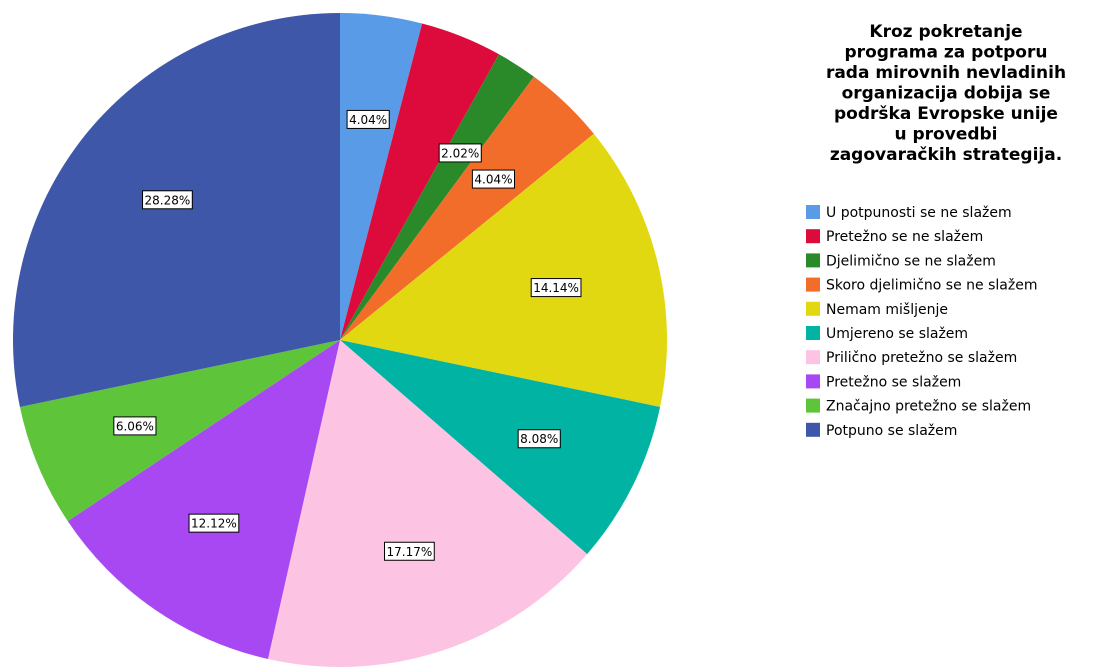 The height and width of the screenshot is (671, 1093). I want to click on data-label: 12.12%, so click(214, 524).